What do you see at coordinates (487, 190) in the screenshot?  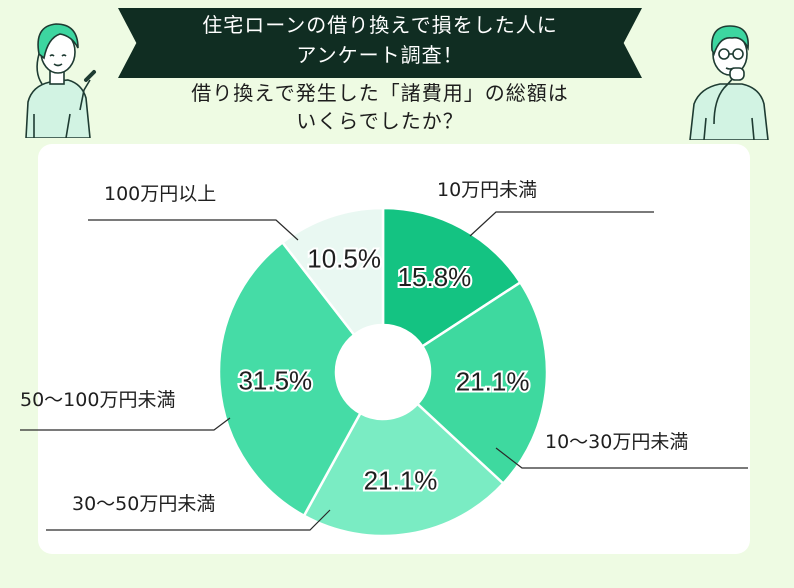 I see `slice-category-label: 10万円未満` at bounding box center [487, 190].